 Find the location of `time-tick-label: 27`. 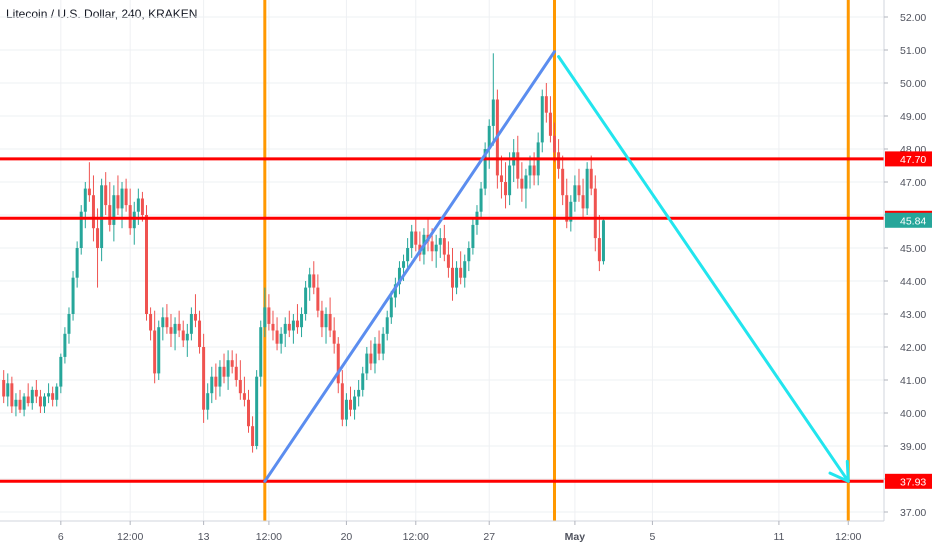

time-tick-label: 27 is located at coordinates (489, 537).